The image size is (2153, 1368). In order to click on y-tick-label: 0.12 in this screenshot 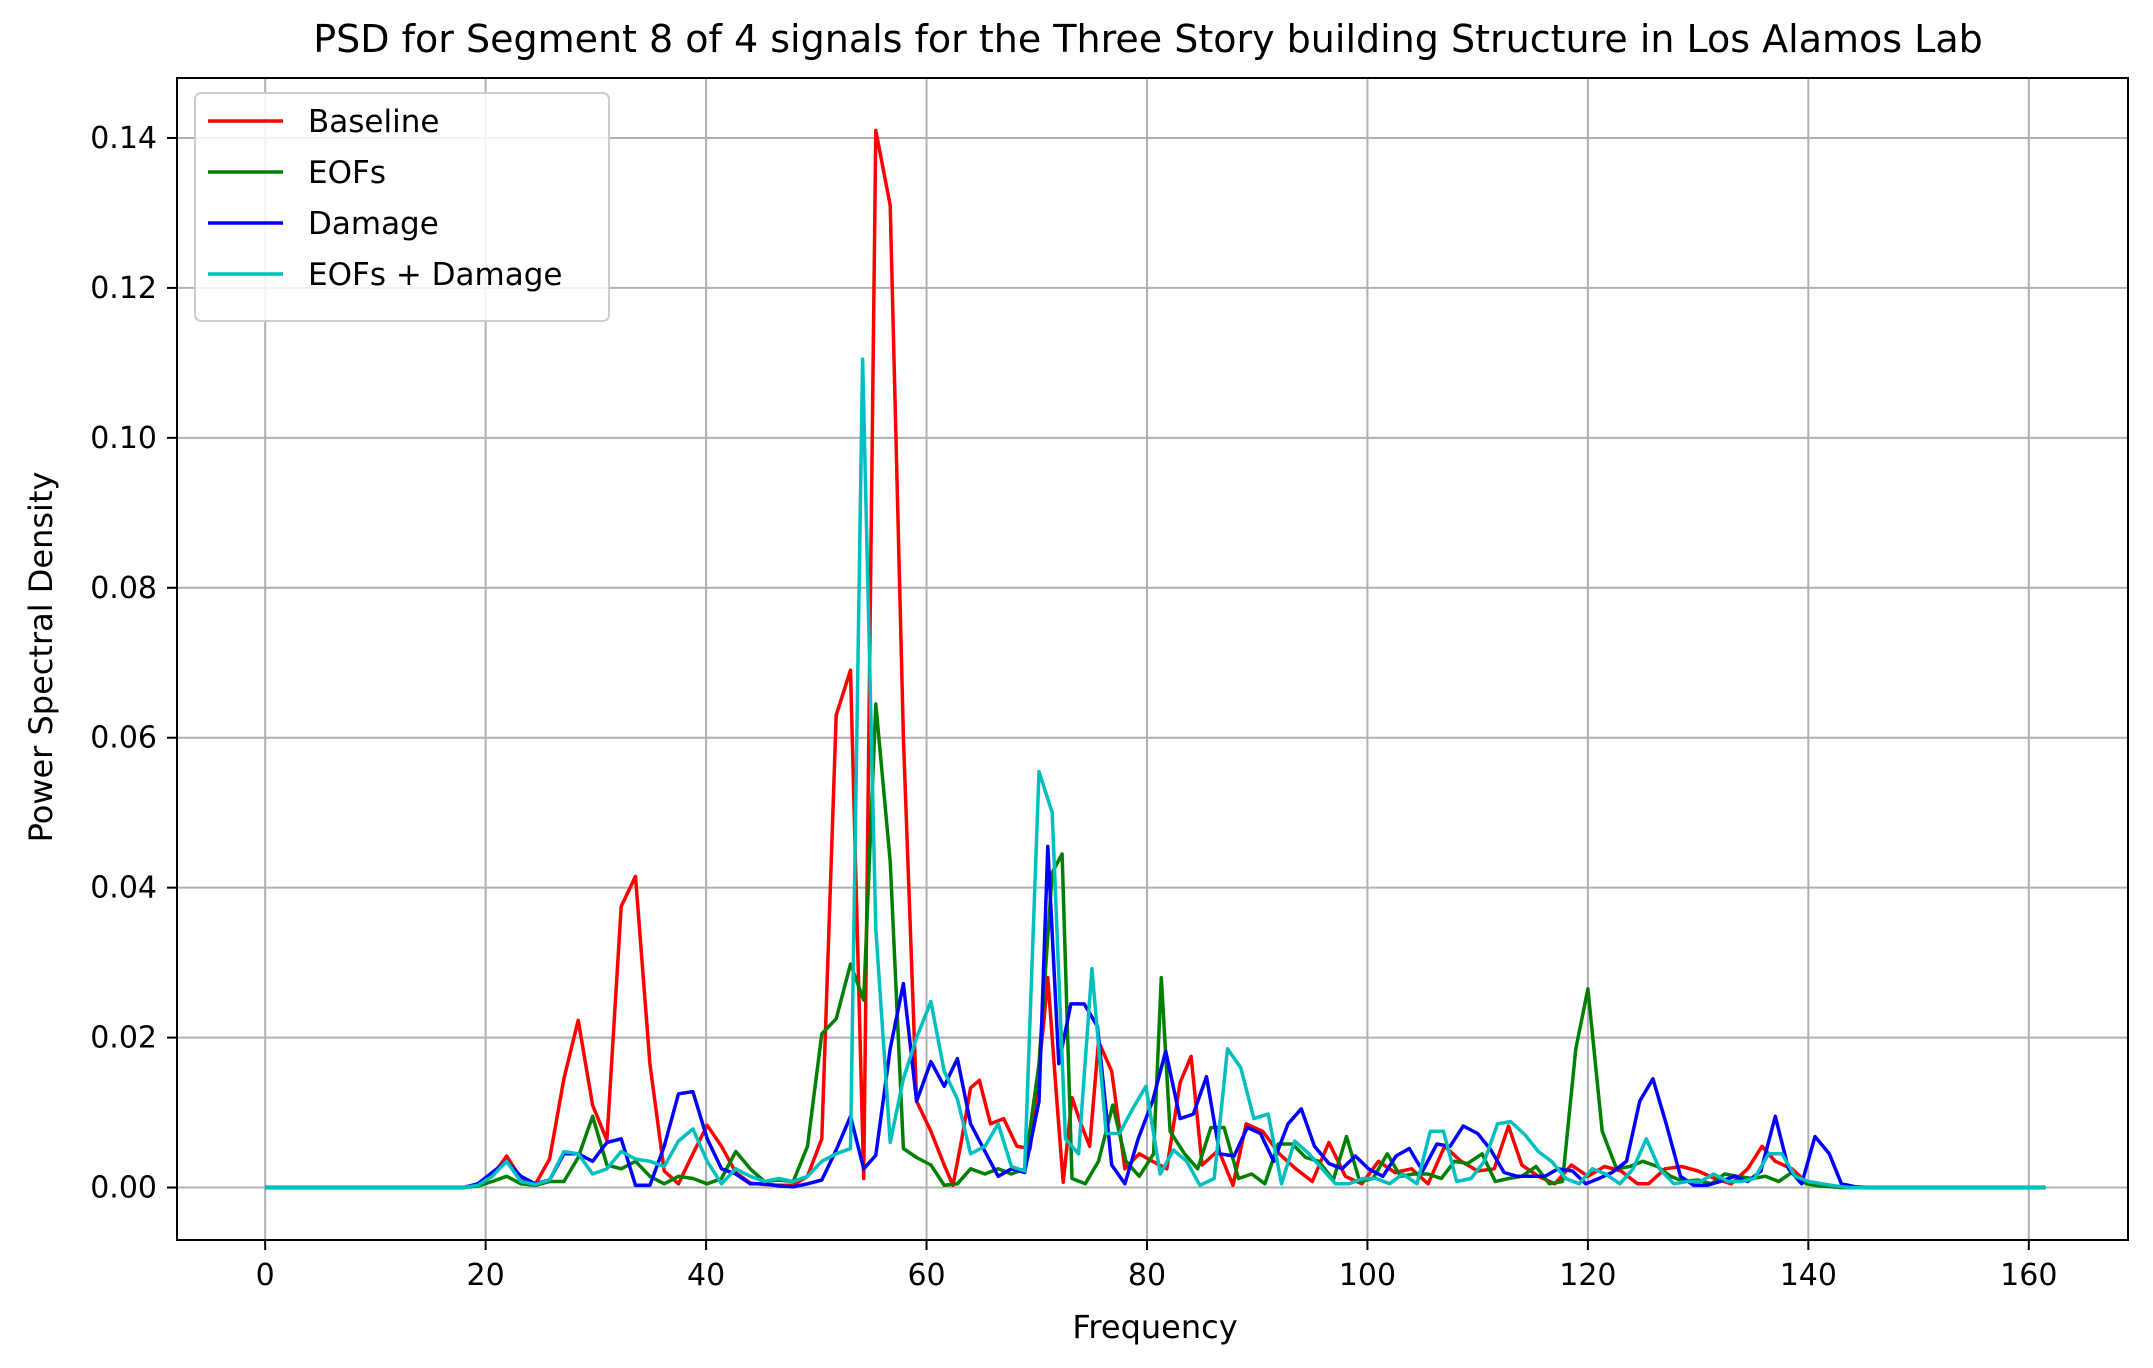, I will do `click(123, 288)`.